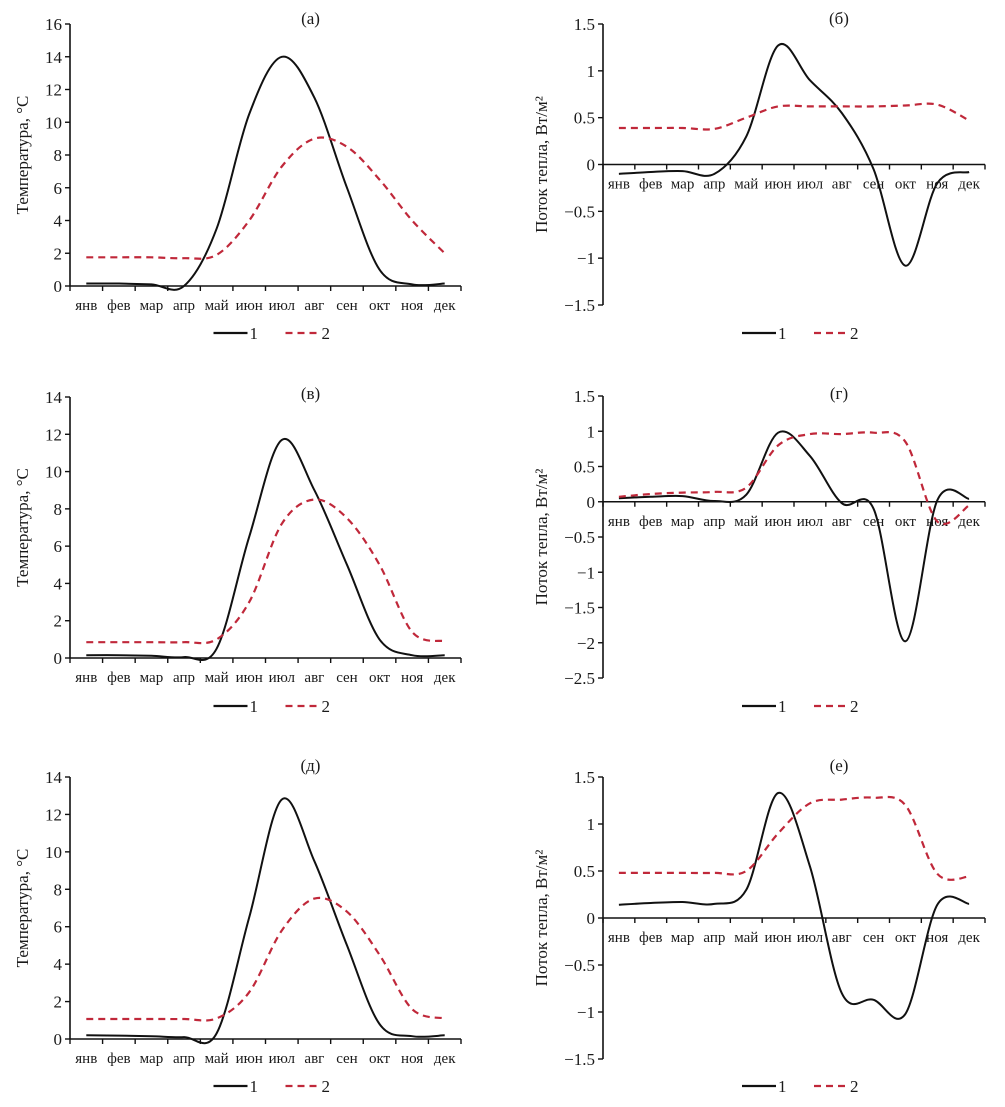 Image resolution: width=1005 pixels, height=1107 pixels. I want to click on y-tick-label: 6, so click(58, 927).